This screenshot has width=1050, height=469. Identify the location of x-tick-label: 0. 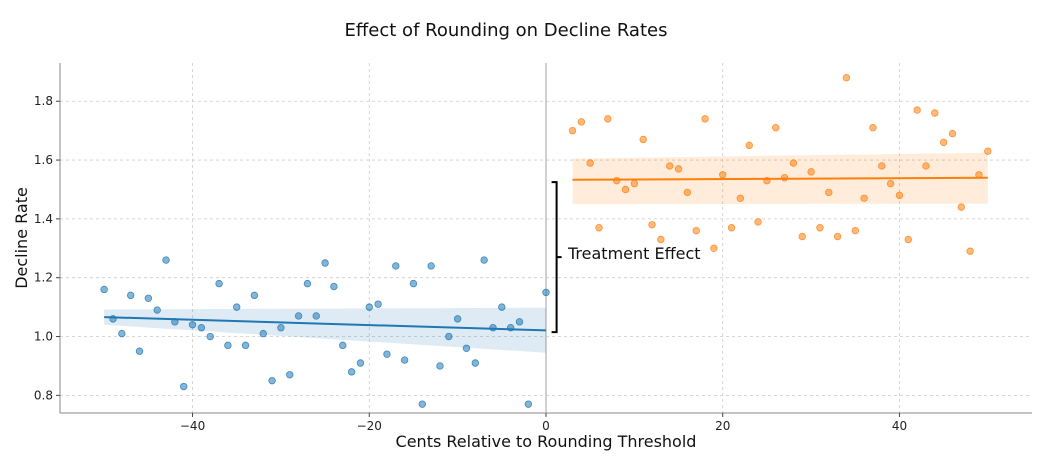
(546, 426).